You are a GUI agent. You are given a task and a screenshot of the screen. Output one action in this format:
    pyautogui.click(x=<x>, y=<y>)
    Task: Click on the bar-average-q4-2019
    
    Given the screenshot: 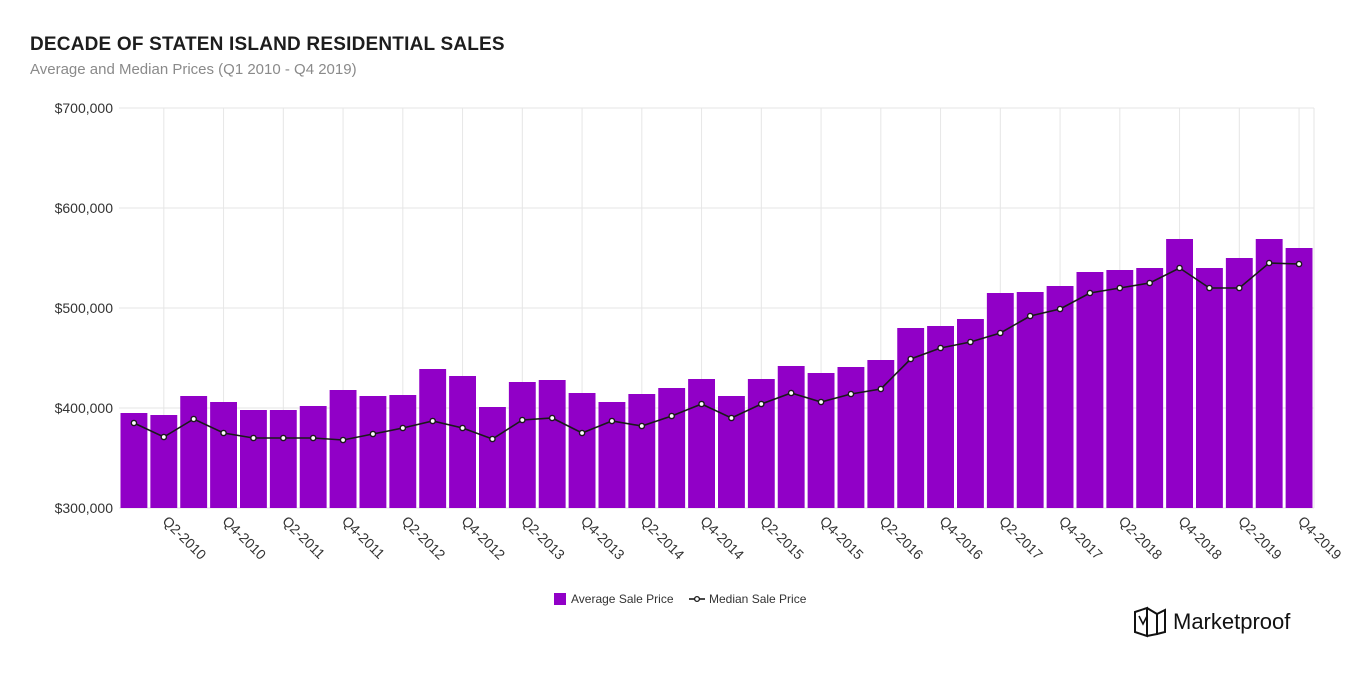 What is the action you would take?
    pyautogui.click(x=1299, y=378)
    